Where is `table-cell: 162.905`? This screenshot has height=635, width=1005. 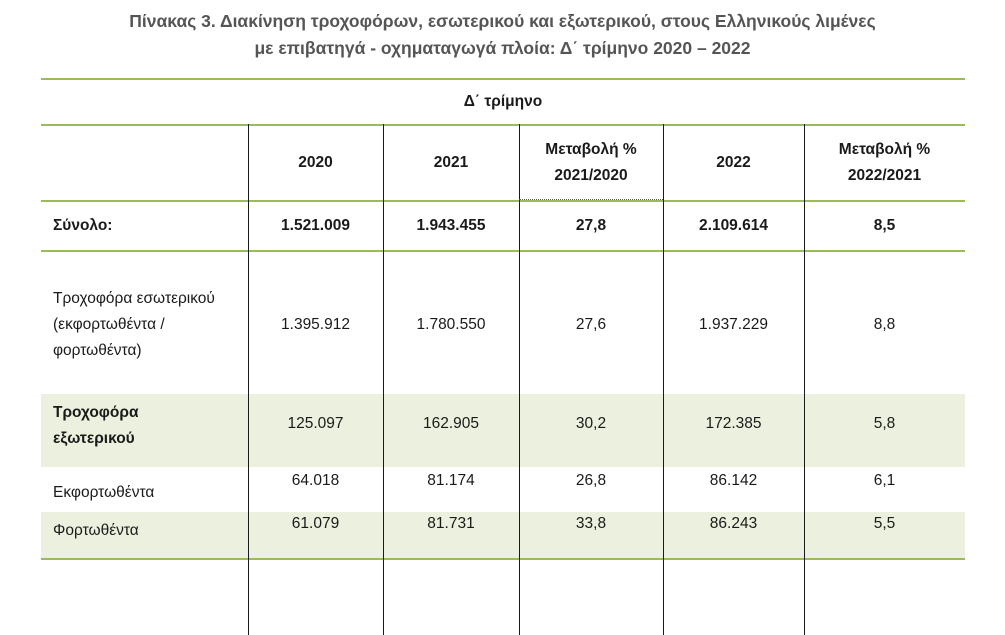
table-cell: 162.905 is located at coordinates (451, 423).